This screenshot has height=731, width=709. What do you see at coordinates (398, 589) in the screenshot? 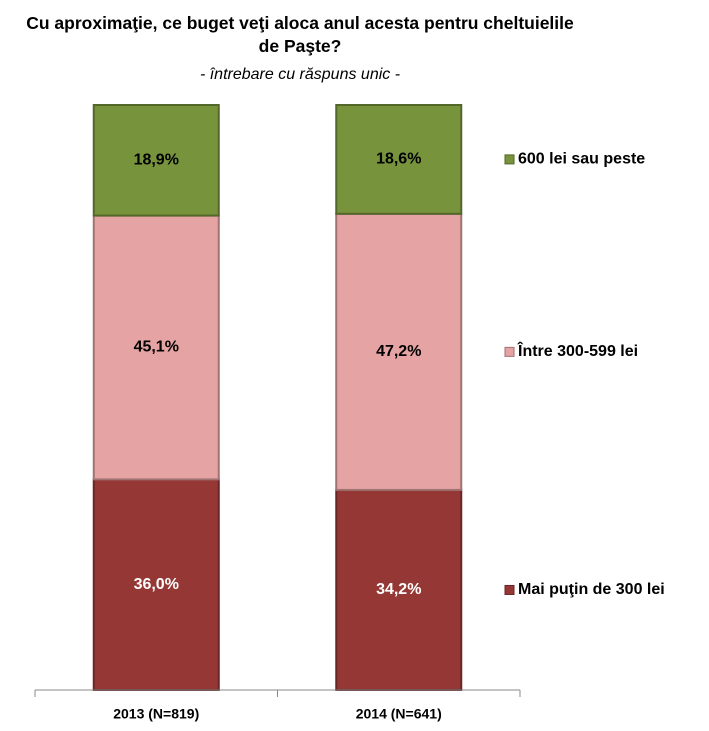
I see `value-label: 34,2%` at bounding box center [398, 589].